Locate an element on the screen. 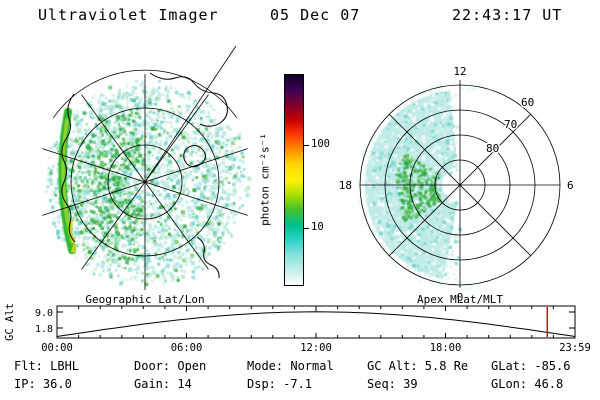 This screenshot has height=400, width=600. mlt-label-bottom: 0 is located at coordinates (460, 297).